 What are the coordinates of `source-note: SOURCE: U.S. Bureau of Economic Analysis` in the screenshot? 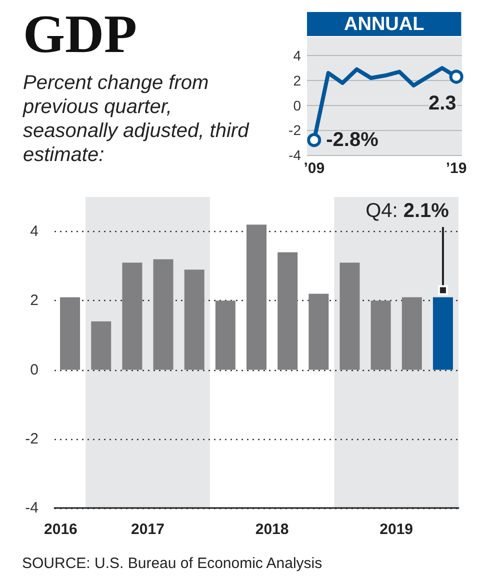 It's located at (172, 563).